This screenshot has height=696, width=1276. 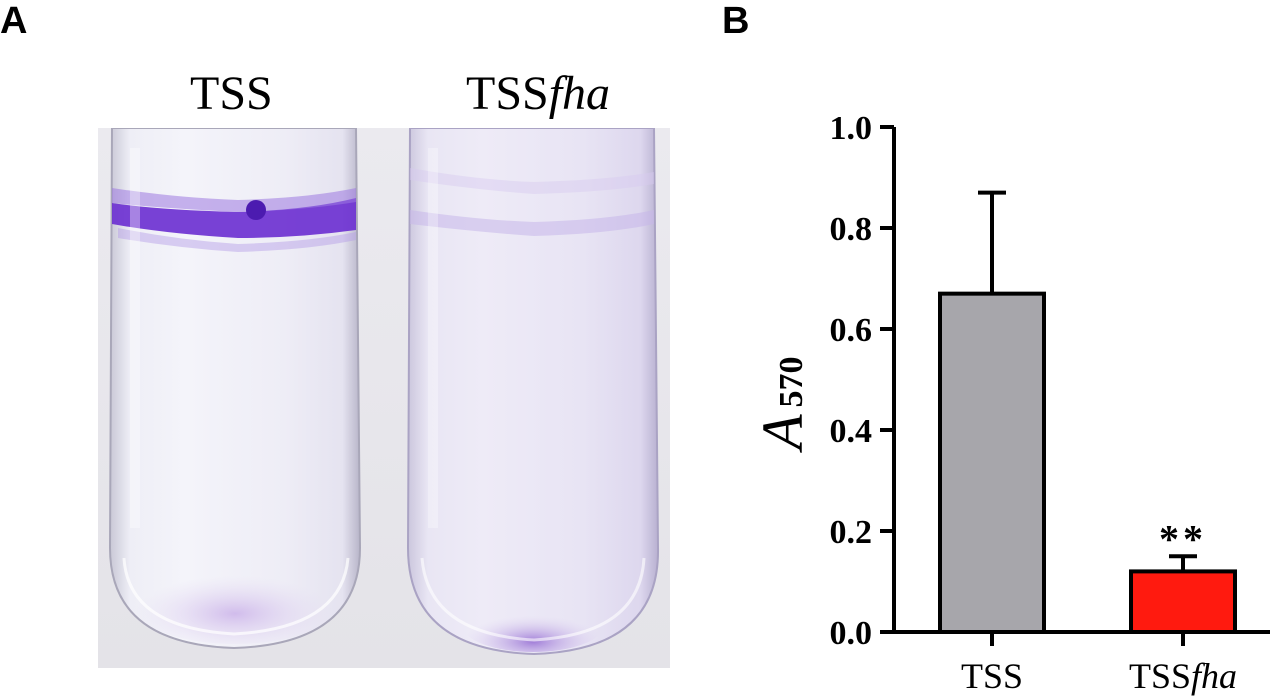 What do you see at coordinates (791, 382) in the screenshot?
I see `y-axis-label-subscript: 570` at bounding box center [791, 382].